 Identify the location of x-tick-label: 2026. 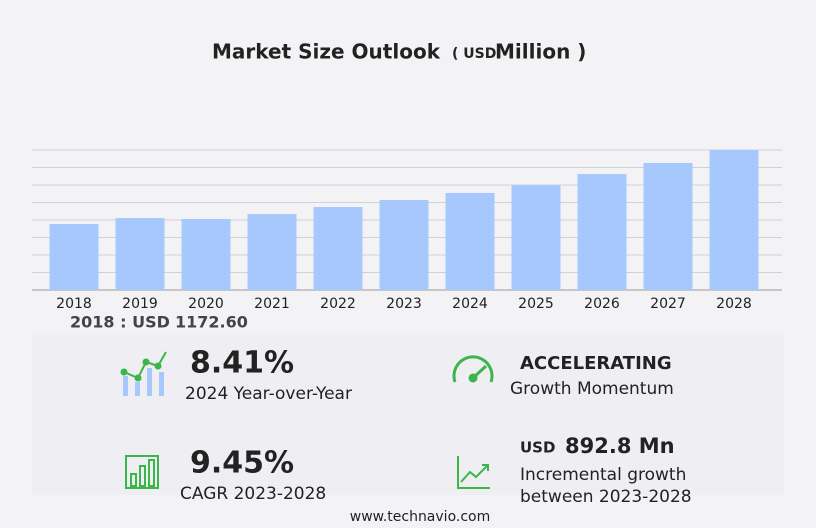
(602, 304).